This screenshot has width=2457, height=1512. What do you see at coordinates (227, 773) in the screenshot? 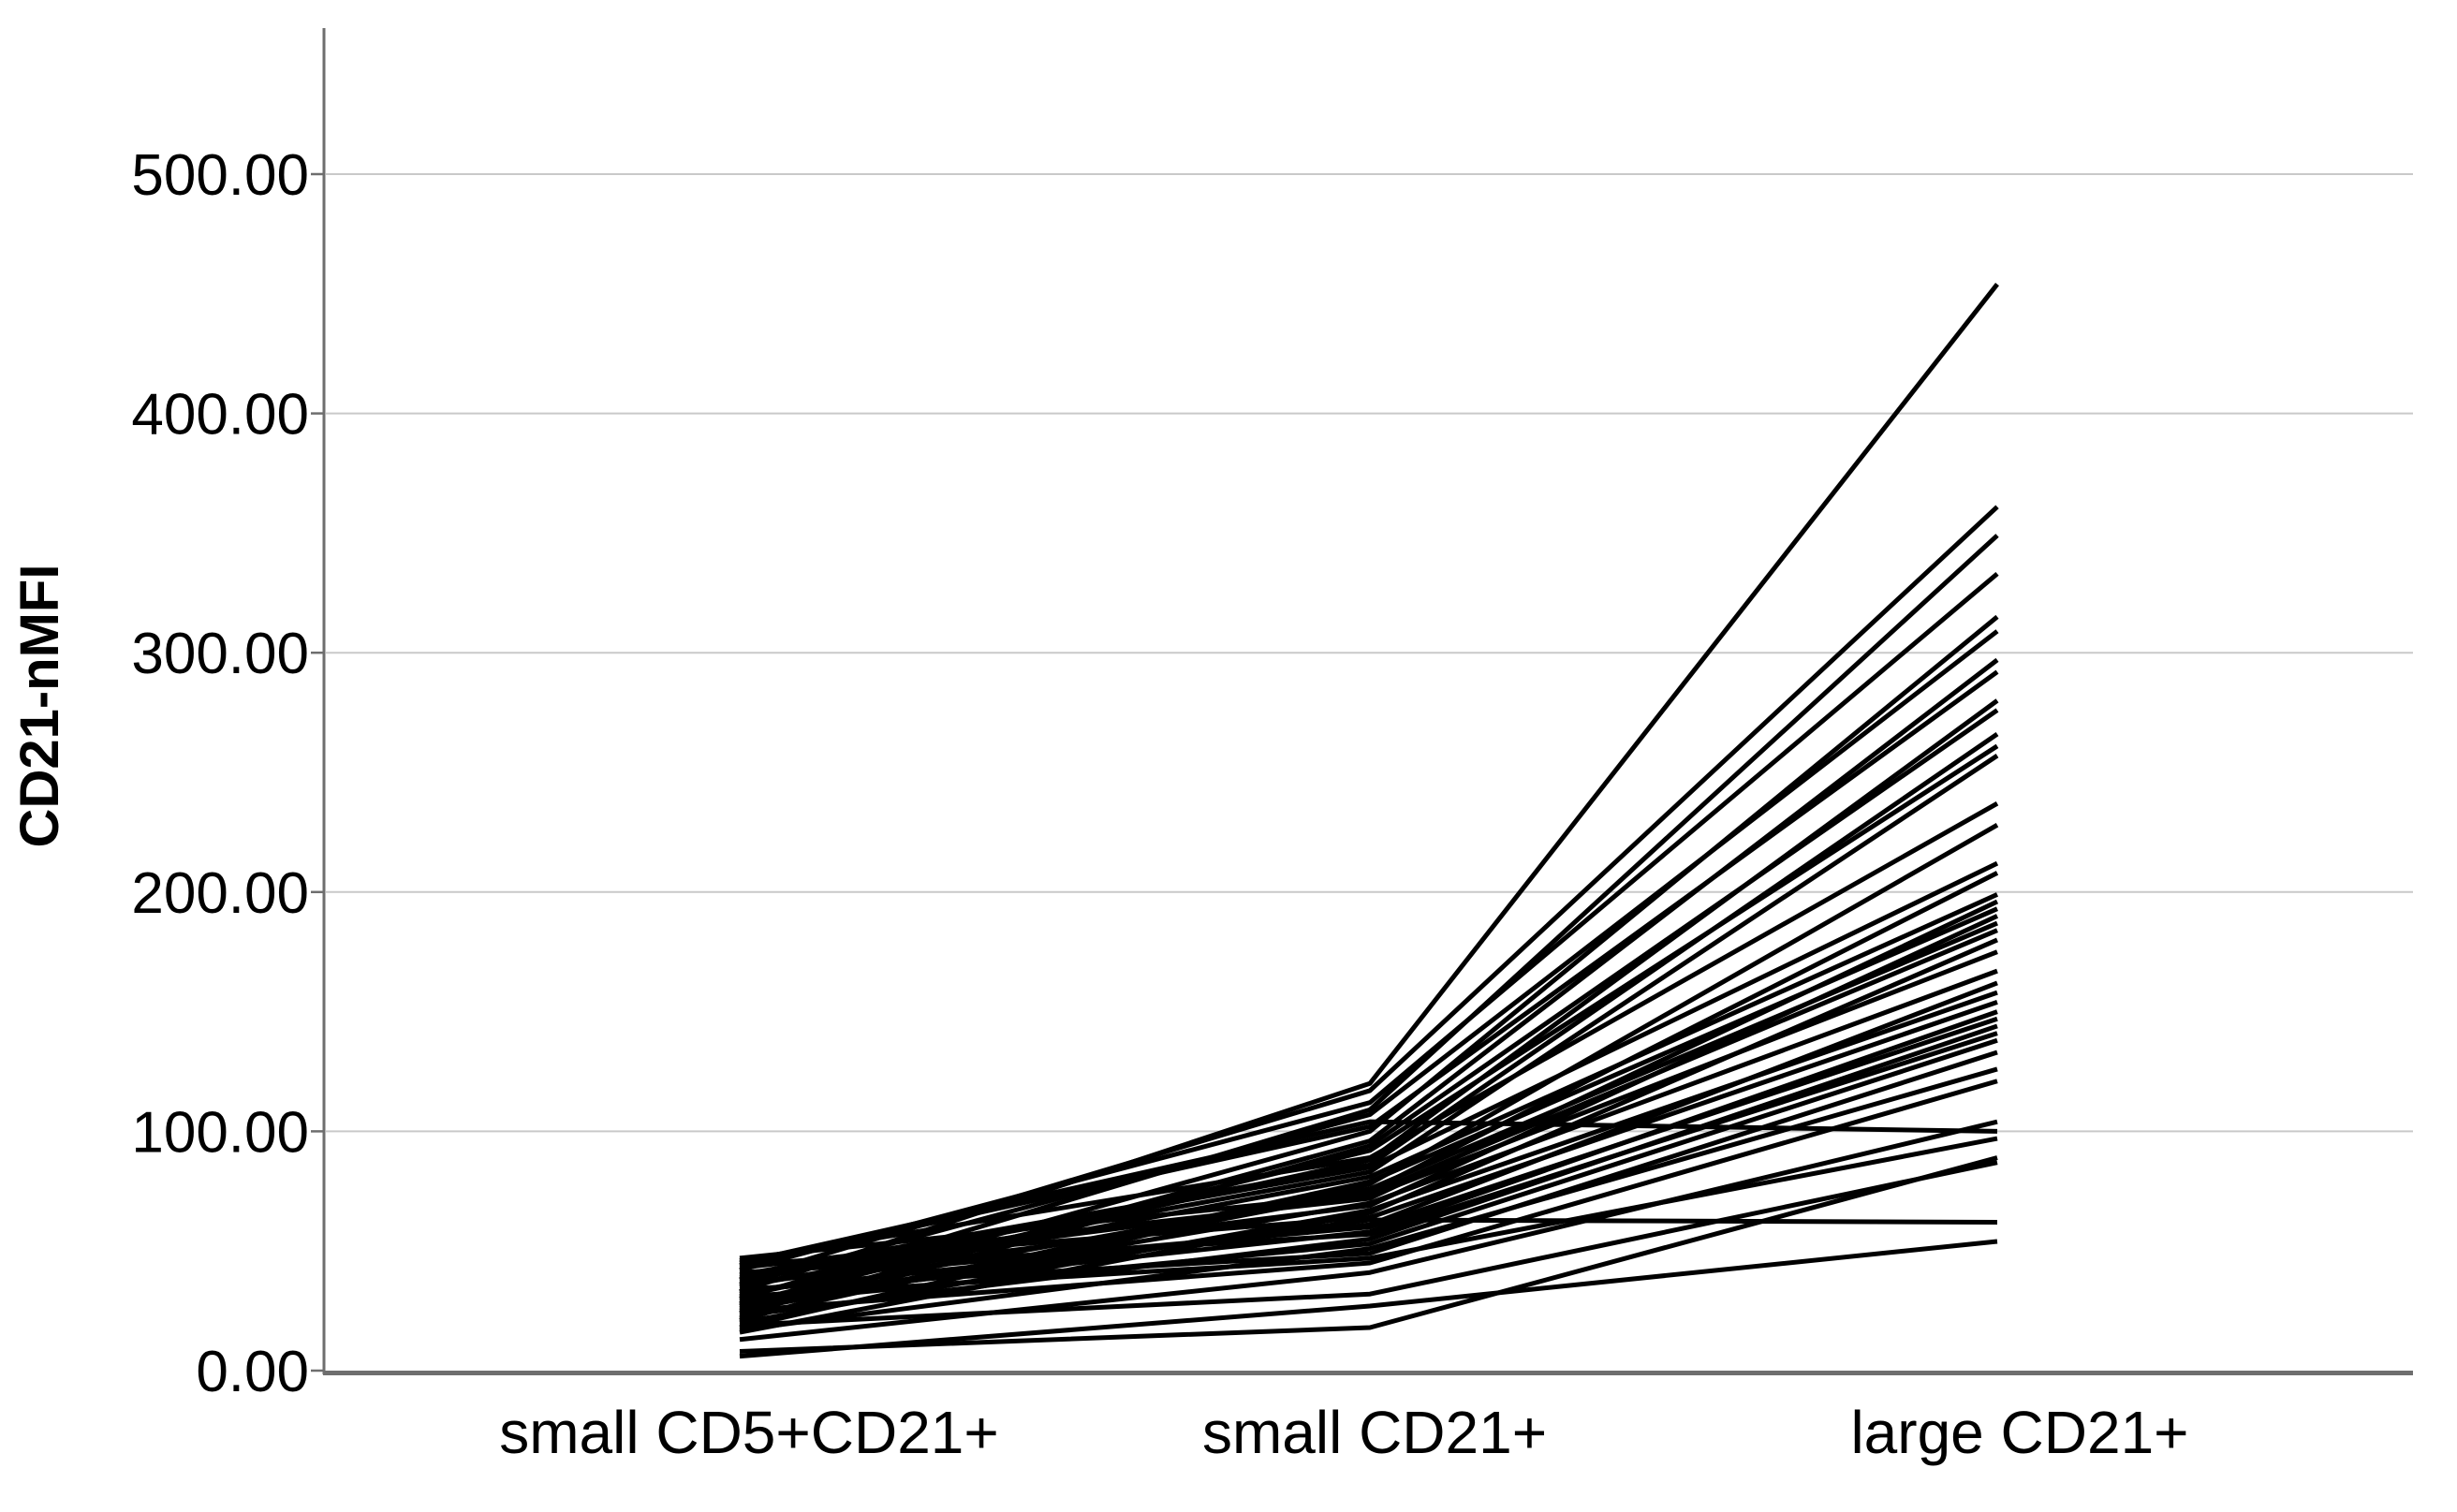
I see `y-tick-group: 0.00 100.00 200.00 300.00 400.00 500.00` at bounding box center [227, 773].